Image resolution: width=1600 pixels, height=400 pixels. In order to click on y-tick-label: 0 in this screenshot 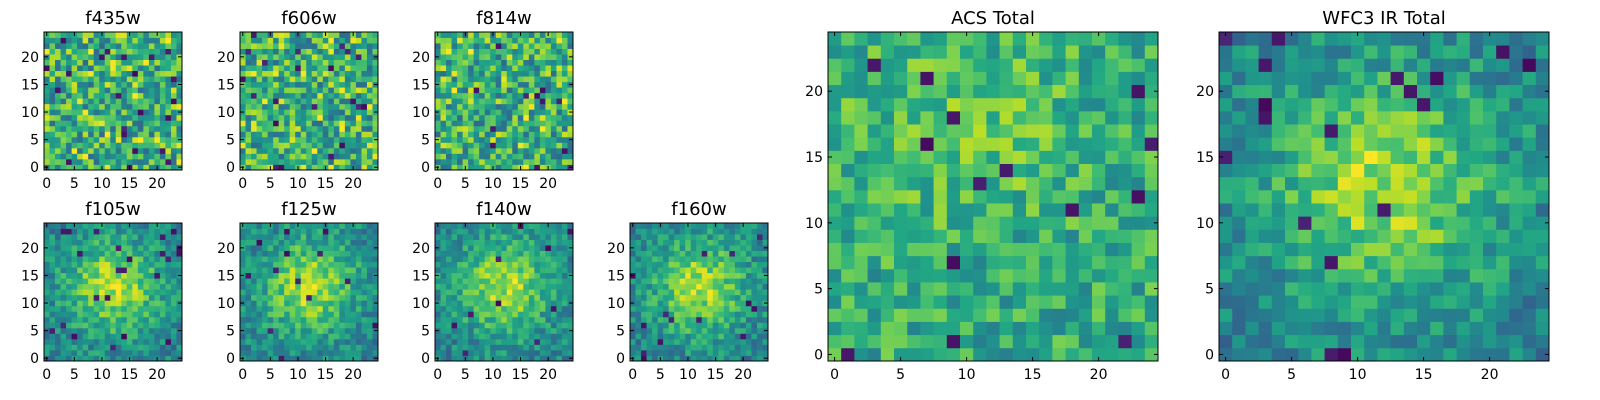, I will do `click(230, 359)`.